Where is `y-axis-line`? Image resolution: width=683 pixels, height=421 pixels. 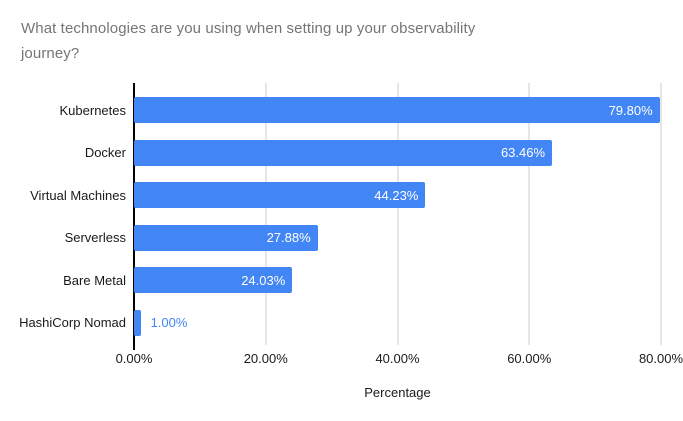 y-axis-line is located at coordinates (134, 216).